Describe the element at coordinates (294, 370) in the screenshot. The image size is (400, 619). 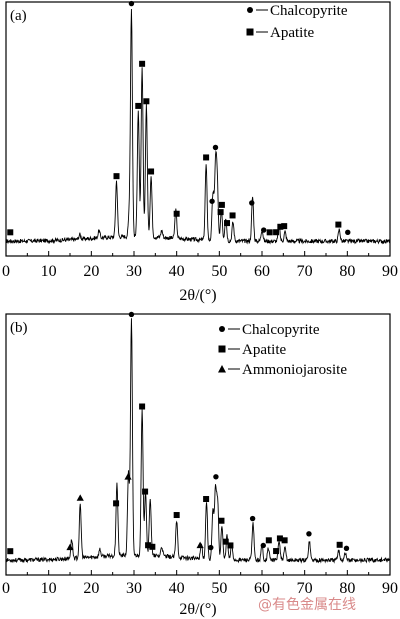
I see `legend-label: Ammoniojarosite` at that location.